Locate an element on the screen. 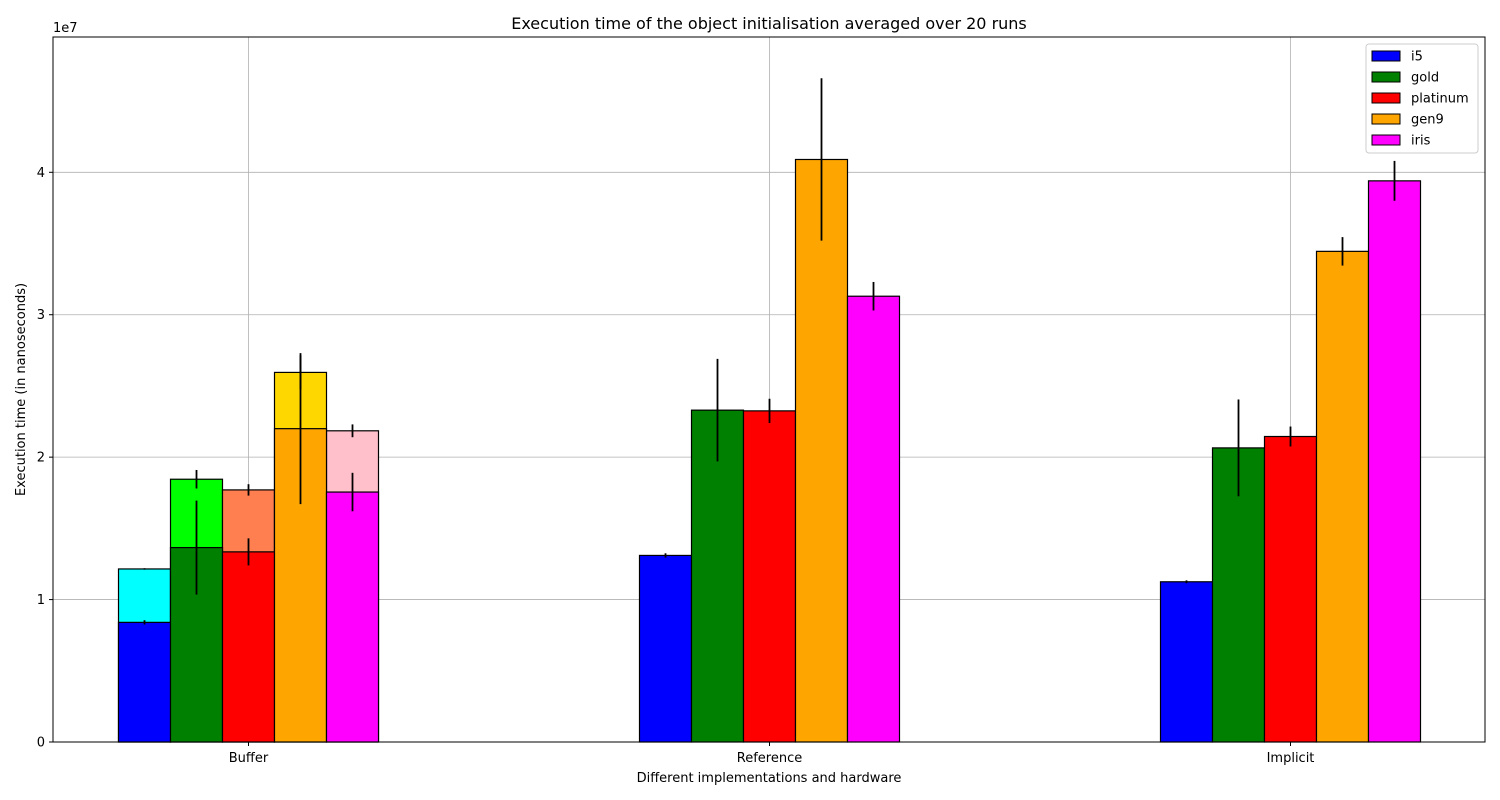 This screenshot has width=1500, height=800. legend-swatch-gen9 is located at coordinates (1386, 119).